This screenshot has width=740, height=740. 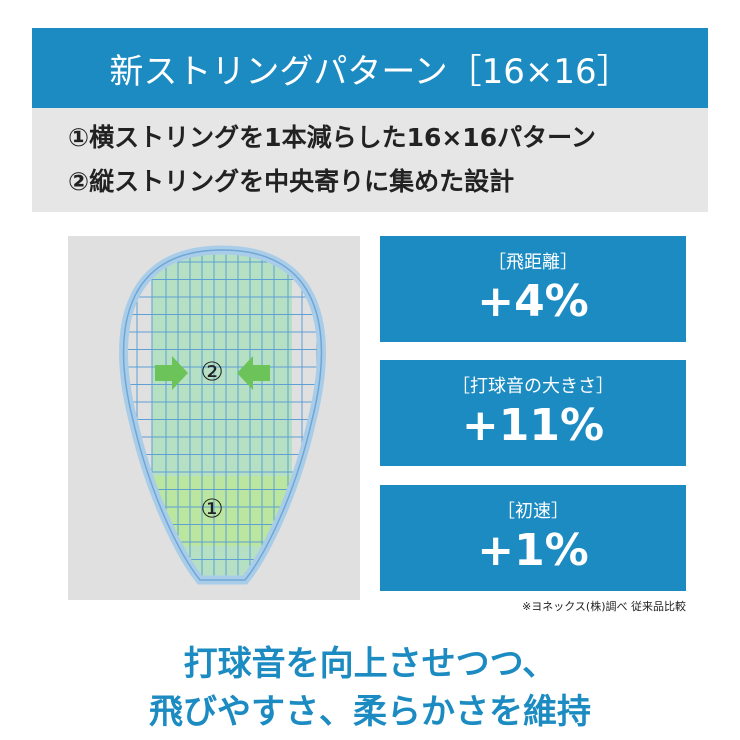 I want to click on stat-box: ［打球音の大きさ］ +11%, so click(x=533, y=413).